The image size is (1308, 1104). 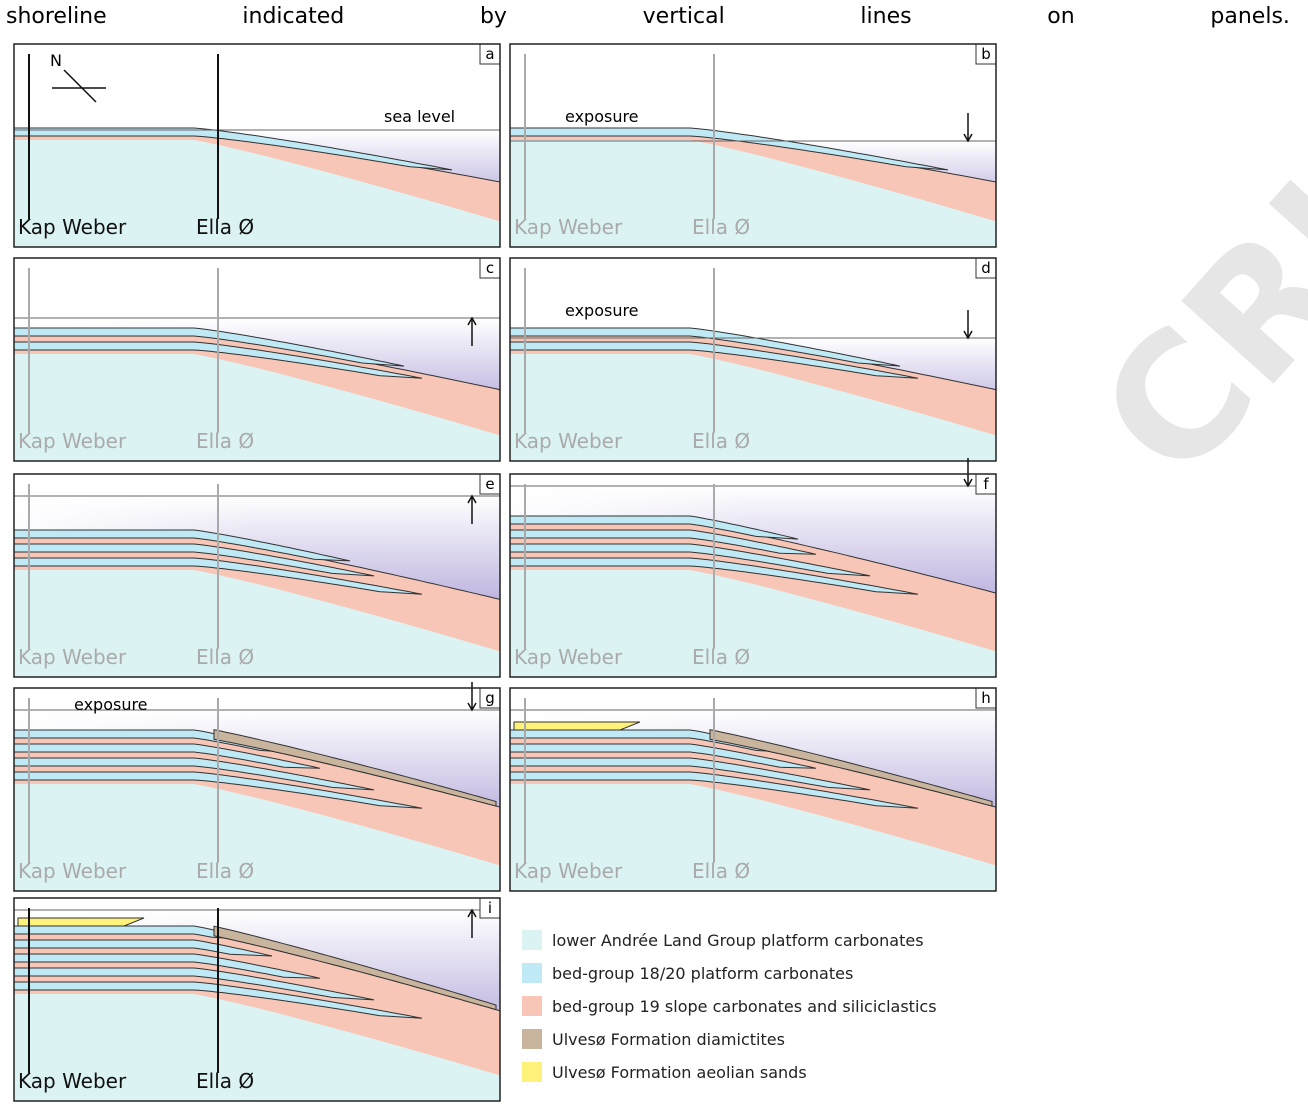 I want to click on caption-word: lines, so click(x=886, y=16).